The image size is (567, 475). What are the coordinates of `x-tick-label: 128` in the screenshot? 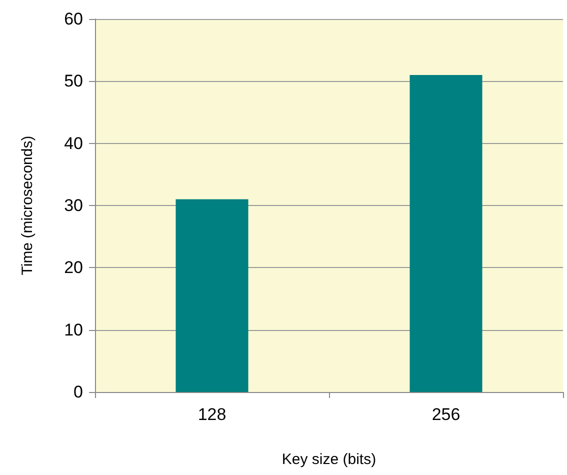 It's located at (212, 414).